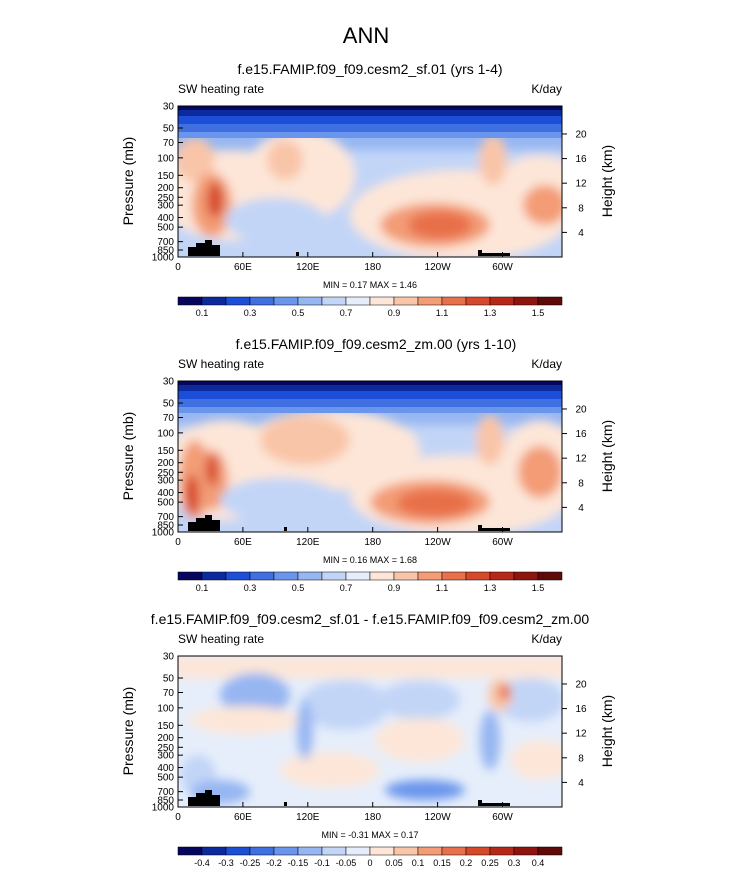 The image size is (733, 872). What do you see at coordinates (607, 731) in the screenshot?
I see `panel-3-y2label: Height (km)` at bounding box center [607, 731].